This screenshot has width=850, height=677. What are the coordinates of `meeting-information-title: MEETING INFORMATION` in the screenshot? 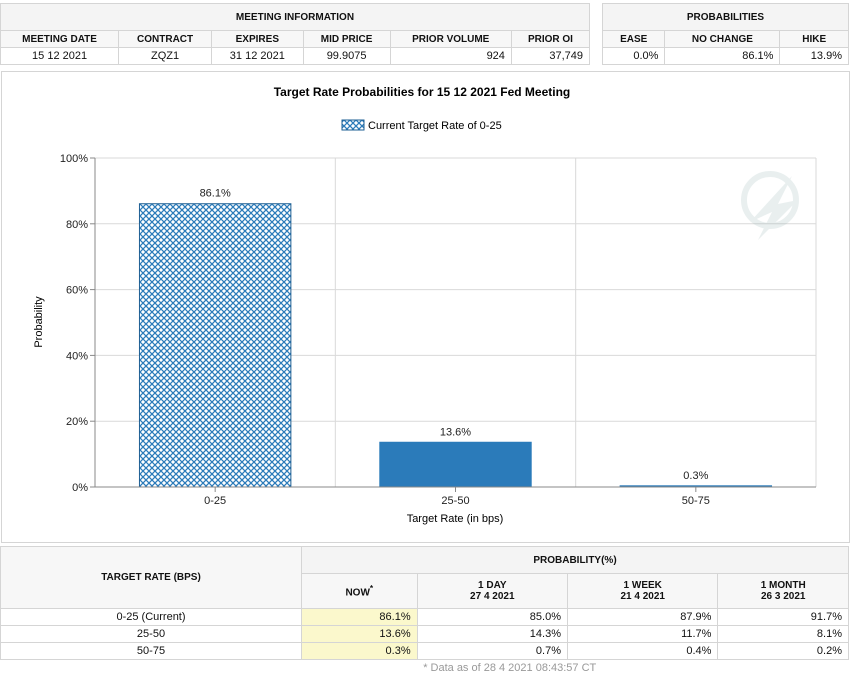 It's located at (295, 17).